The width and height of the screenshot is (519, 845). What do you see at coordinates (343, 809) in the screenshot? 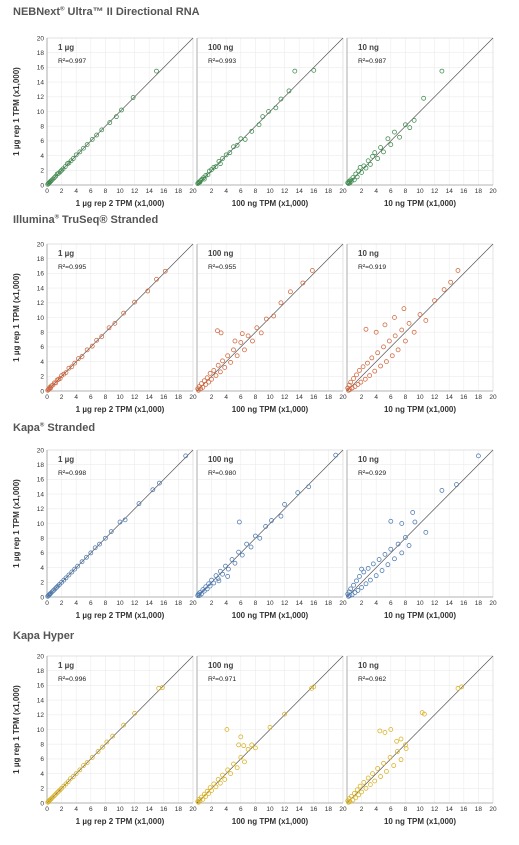
I see `x-tick-label: 20` at bounding box center [343, 809].